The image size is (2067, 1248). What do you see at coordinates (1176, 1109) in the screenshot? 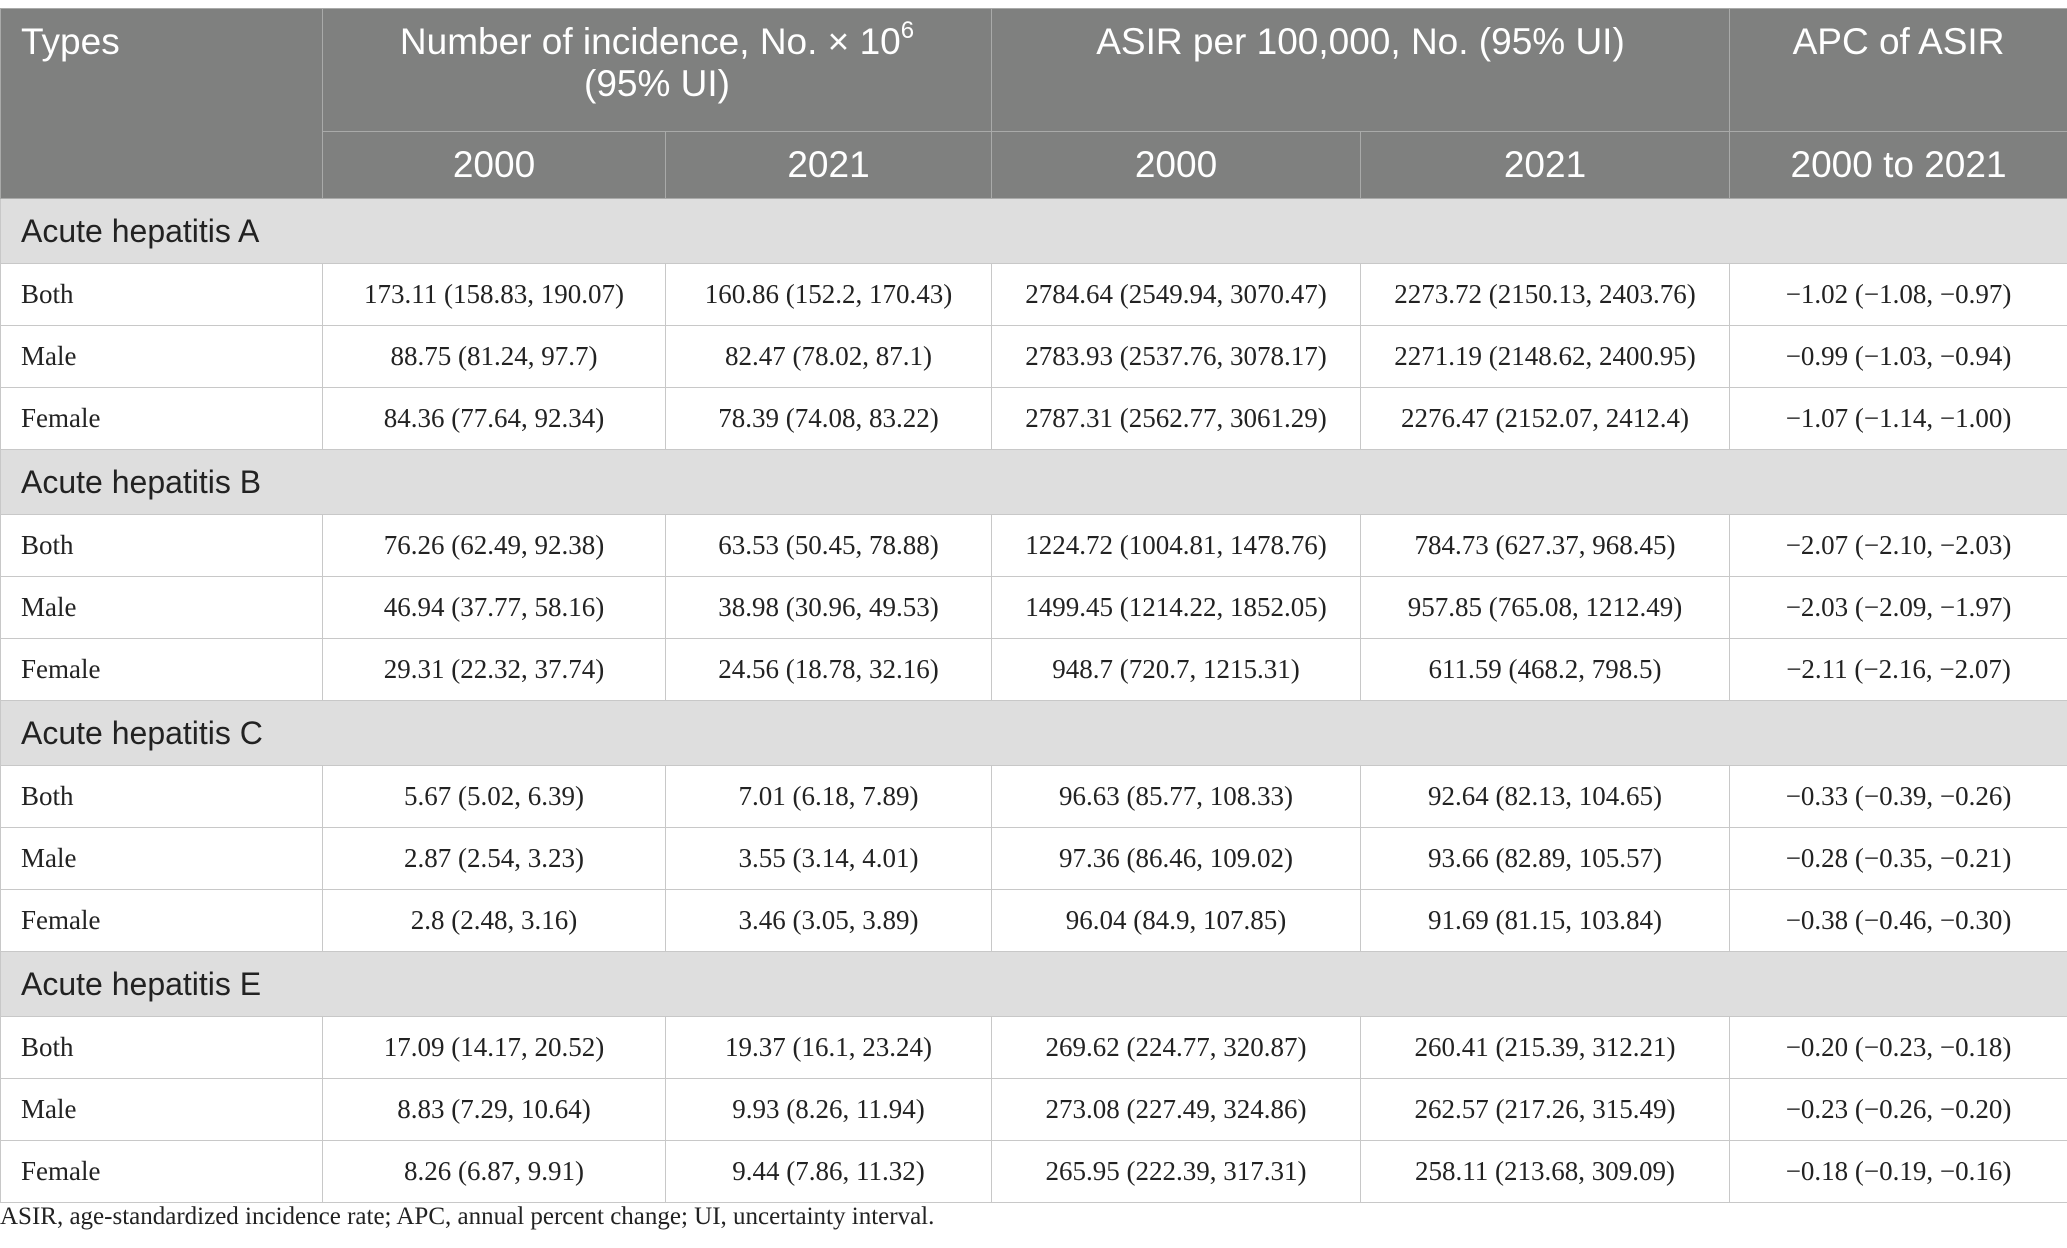
I see `asir-2000-cell: 273.08 (227.49, 324.86)` at bounding box center [1176, 1109].